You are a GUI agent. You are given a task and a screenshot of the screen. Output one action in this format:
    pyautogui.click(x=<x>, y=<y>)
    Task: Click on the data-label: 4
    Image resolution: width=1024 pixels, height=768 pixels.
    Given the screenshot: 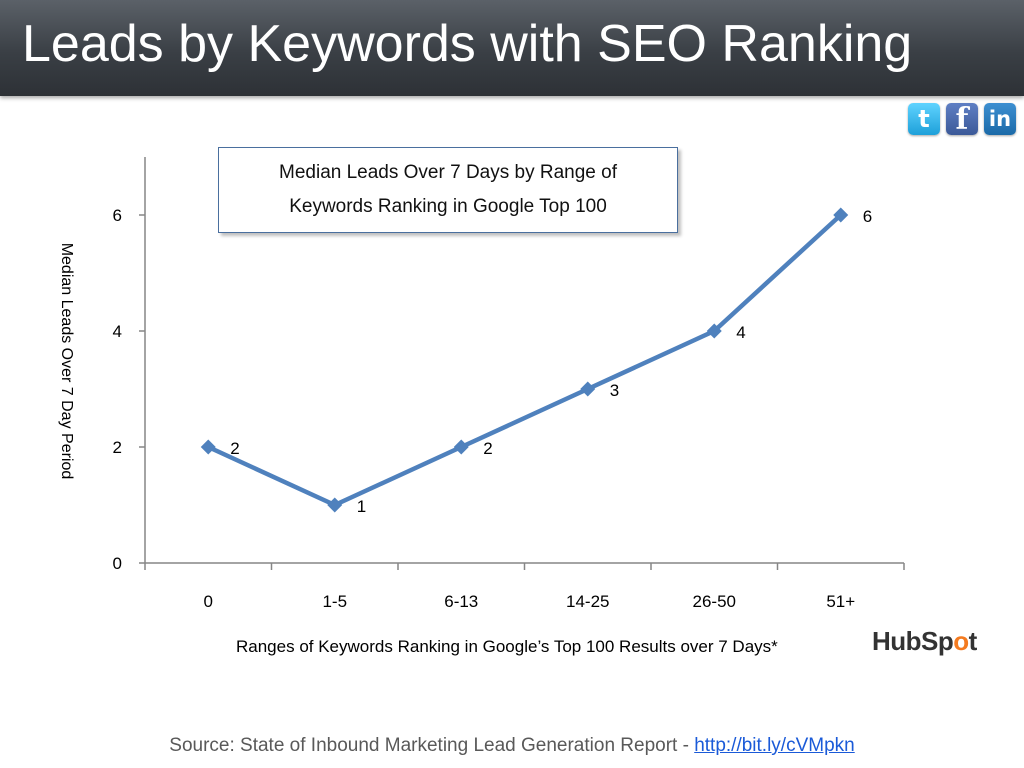 What is the action you would take?
    pyautogui.click(x=740, y=332)
    